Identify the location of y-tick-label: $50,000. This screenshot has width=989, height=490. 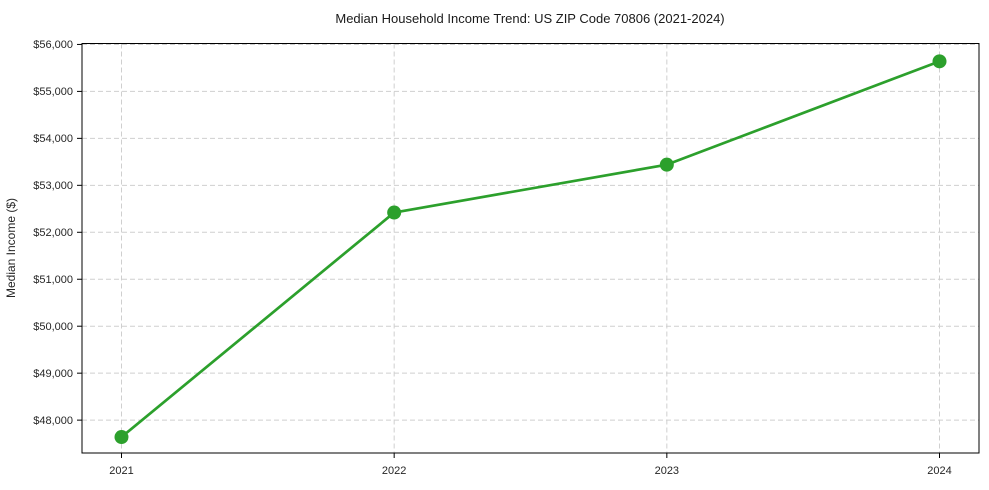
(53, 327).